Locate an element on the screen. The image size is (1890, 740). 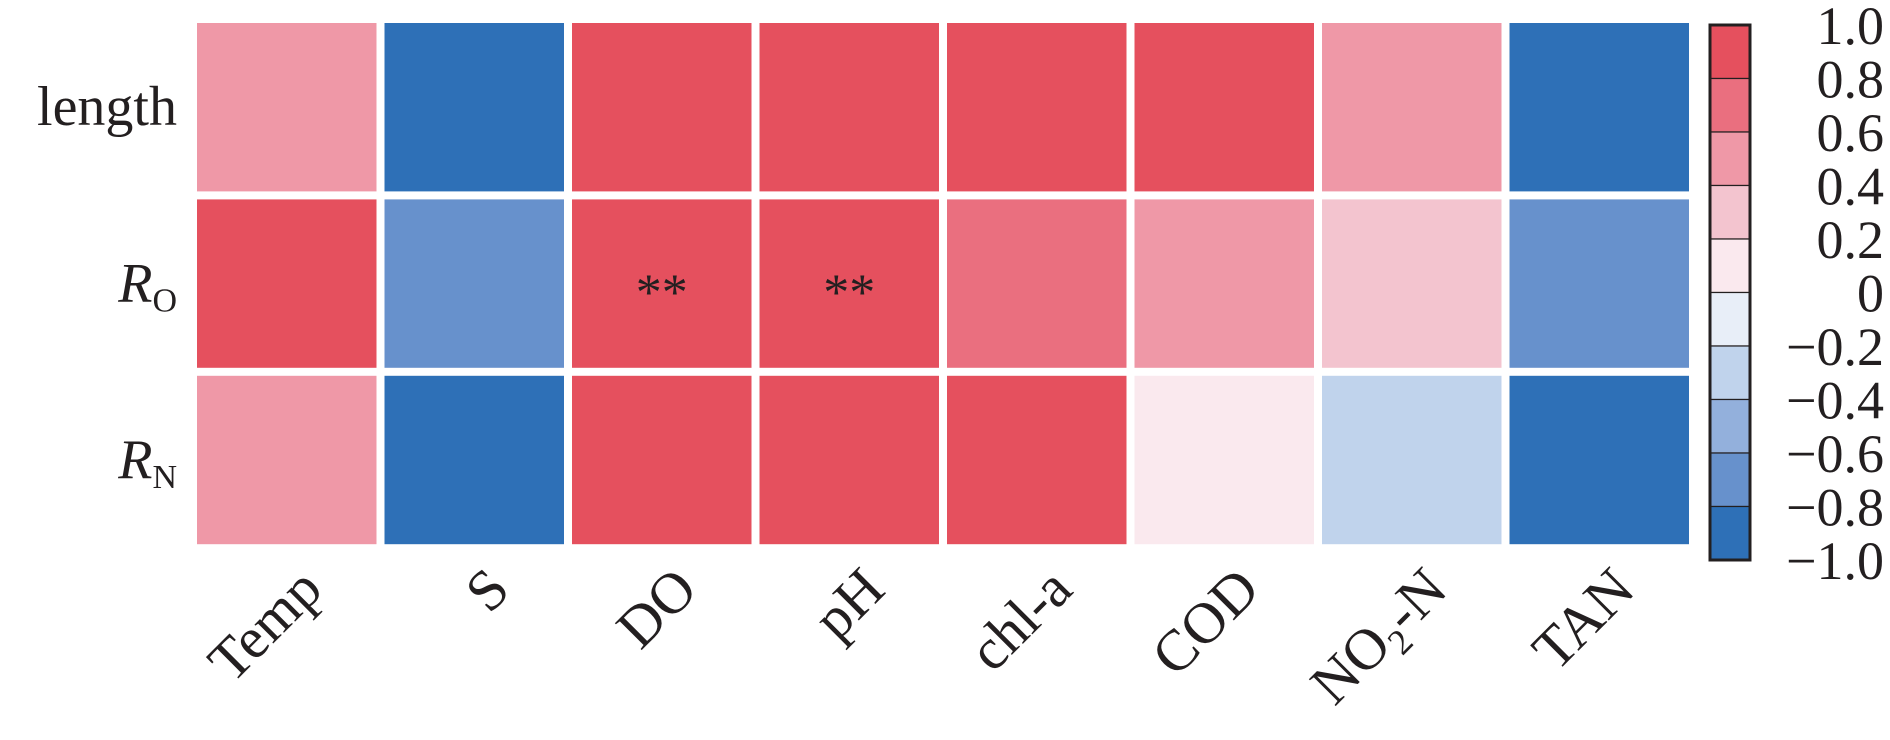
column-label: S is located at coordinates (487, 589).